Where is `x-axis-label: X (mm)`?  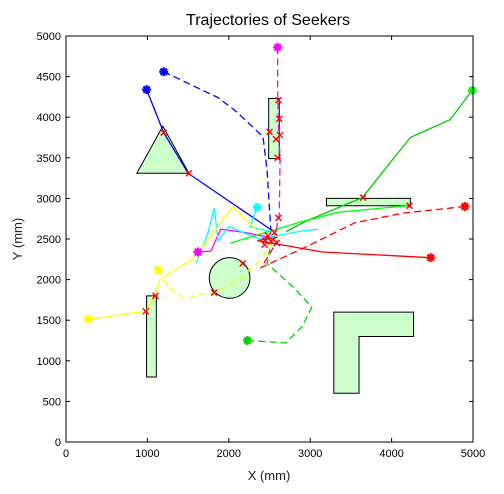 x-axis-label: X (mm) is located at coordinates (269, 475).